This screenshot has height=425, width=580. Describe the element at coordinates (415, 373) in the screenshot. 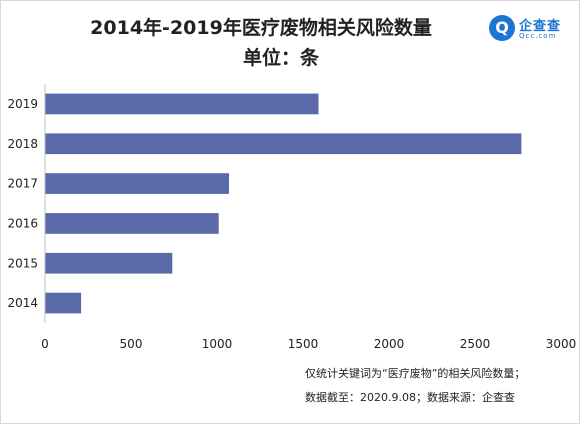

I see `note-line-1: 仅统计关键词为“医疗废物”的相关风险数量；` at that location.